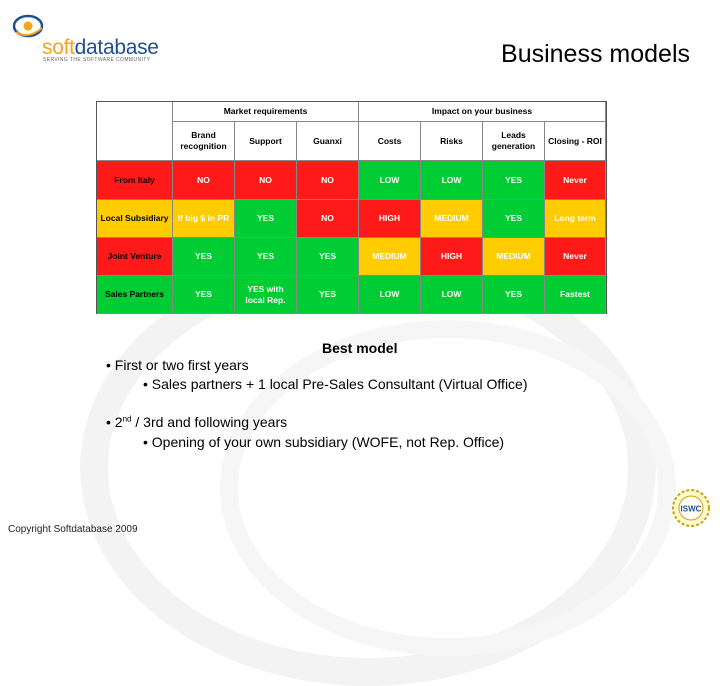 This screenshot has height=686, width=720. I want to click on column-header: Leads generation, so click(514, 141).